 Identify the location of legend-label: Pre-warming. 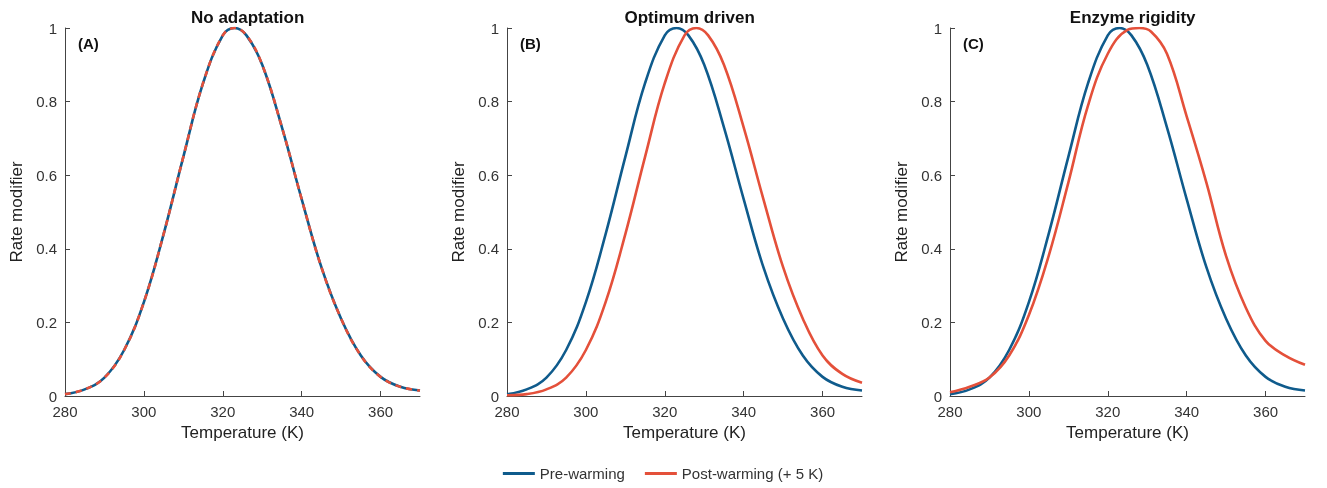
(583, 473).